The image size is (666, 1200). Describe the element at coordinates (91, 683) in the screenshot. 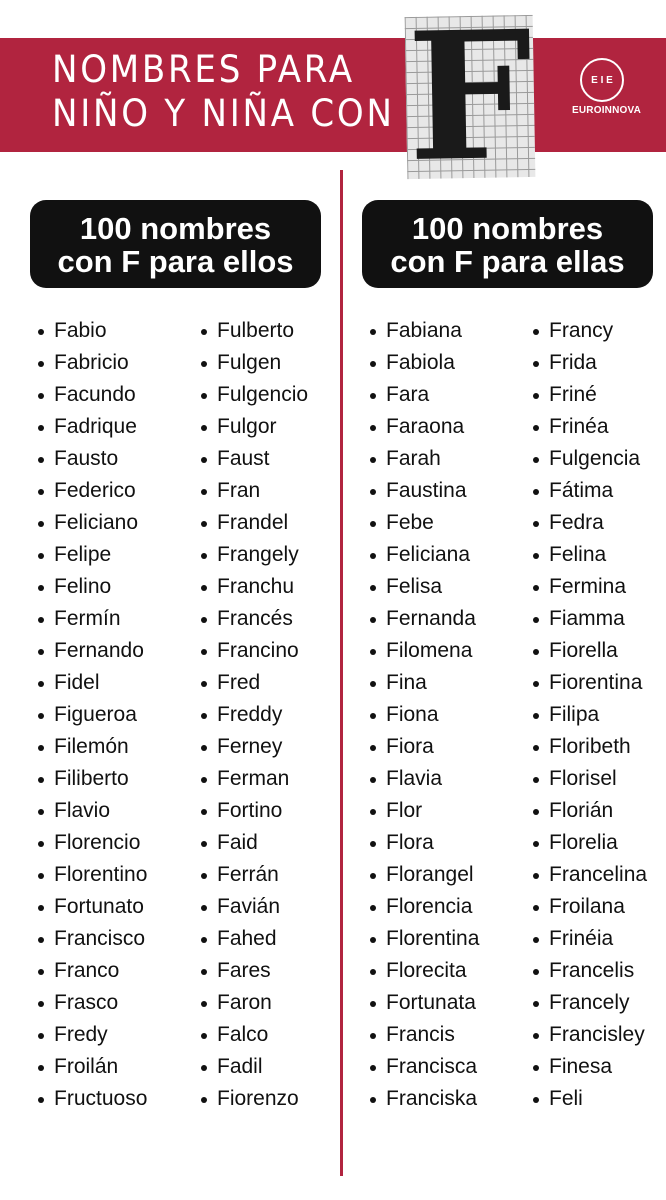

I see `name-list-item: Fidel` at that location.